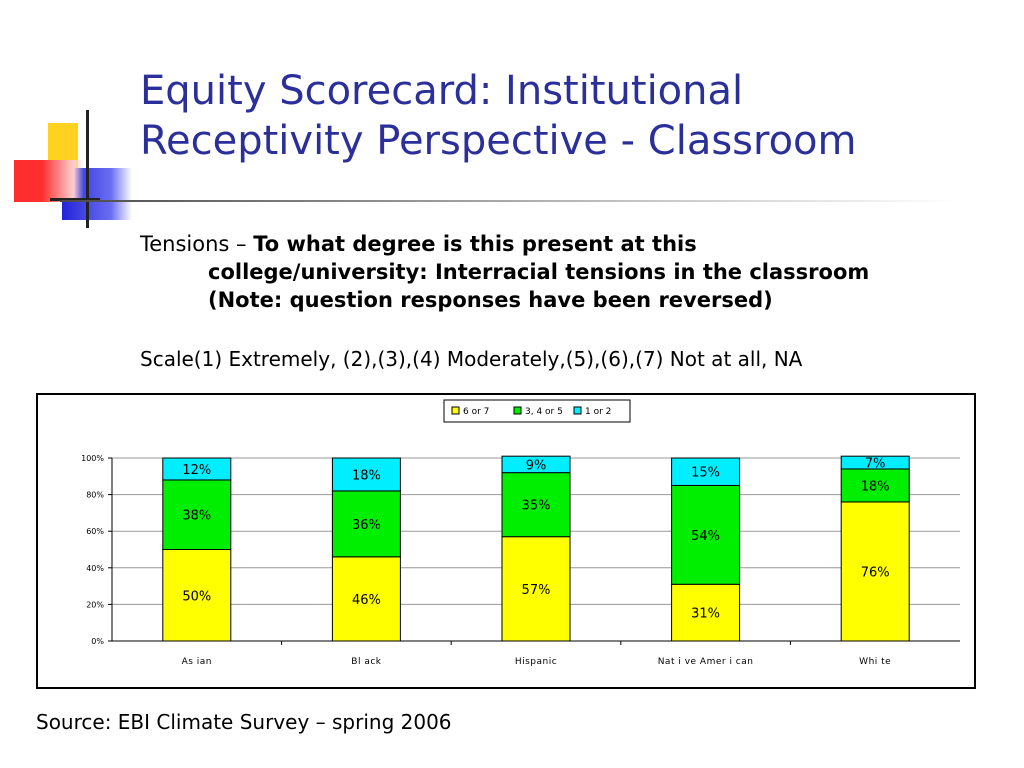  I want to click on logo-vertical-line, so click(87, 169).